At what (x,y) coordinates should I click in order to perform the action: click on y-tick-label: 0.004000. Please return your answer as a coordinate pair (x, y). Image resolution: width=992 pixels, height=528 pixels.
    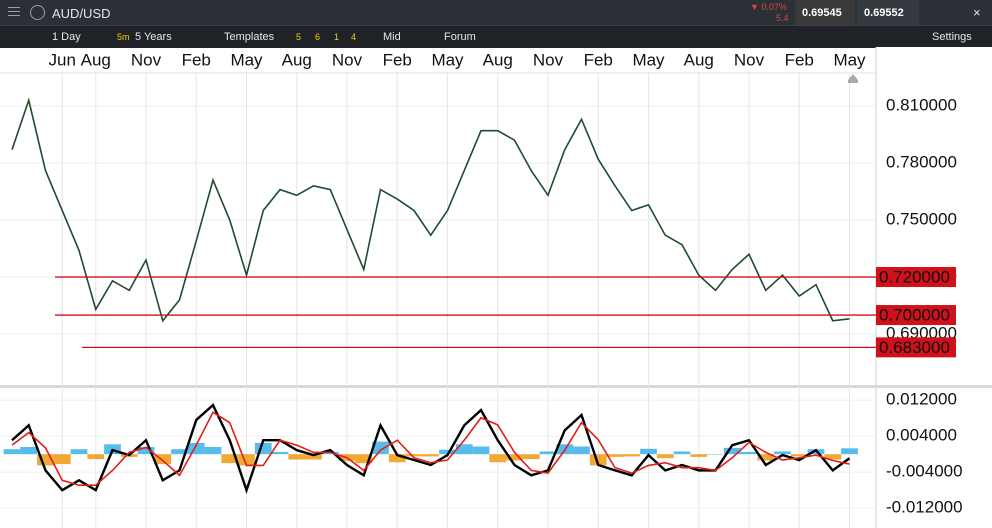
    Looking at the image, I should click on (921, 435).